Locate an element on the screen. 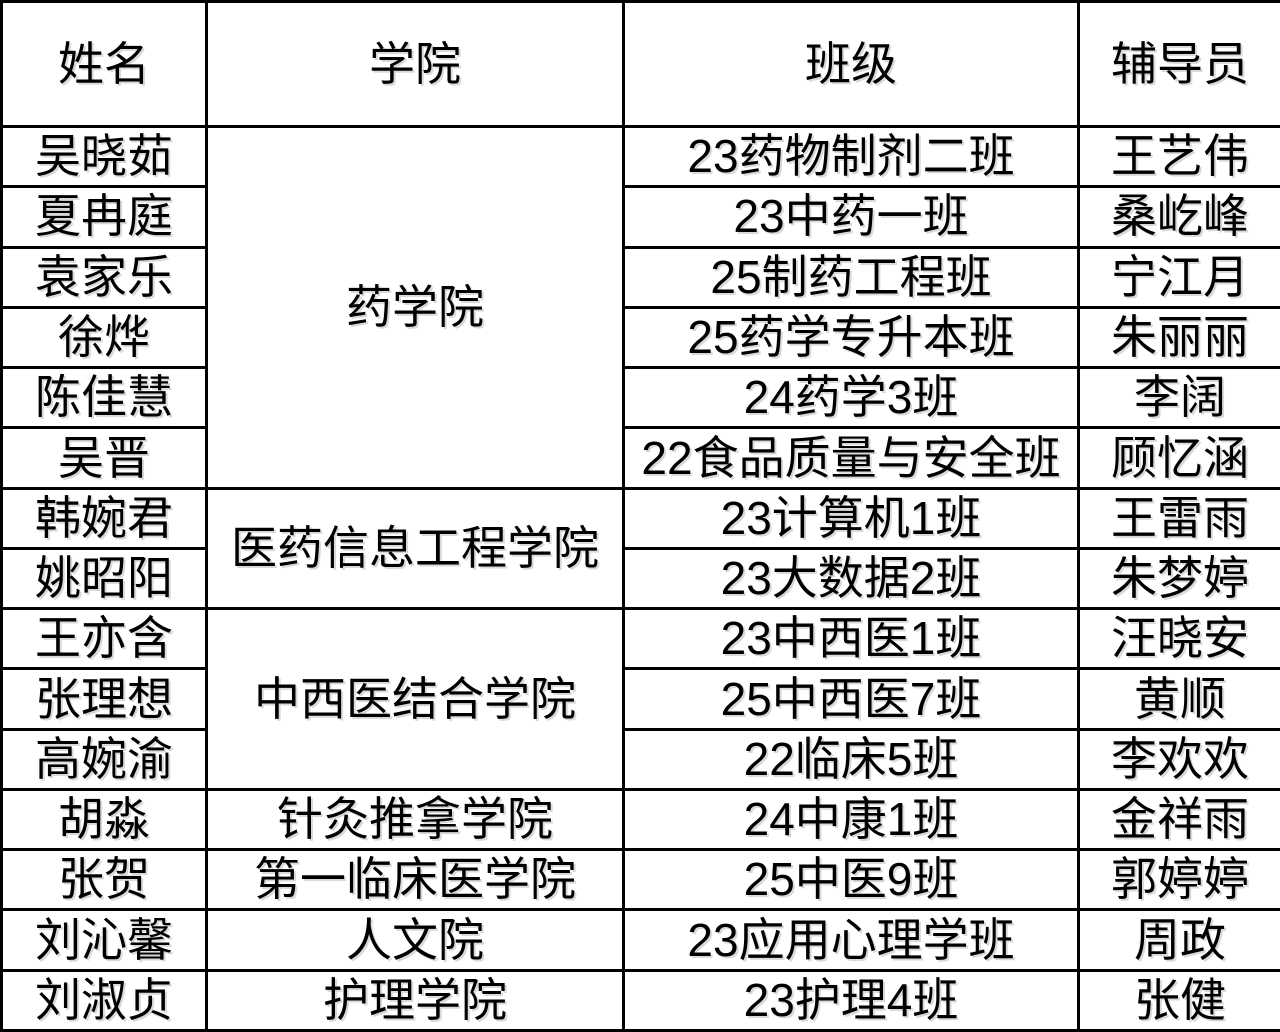  name-cell: 夏冉庭 is located at coordinates (104, 217).